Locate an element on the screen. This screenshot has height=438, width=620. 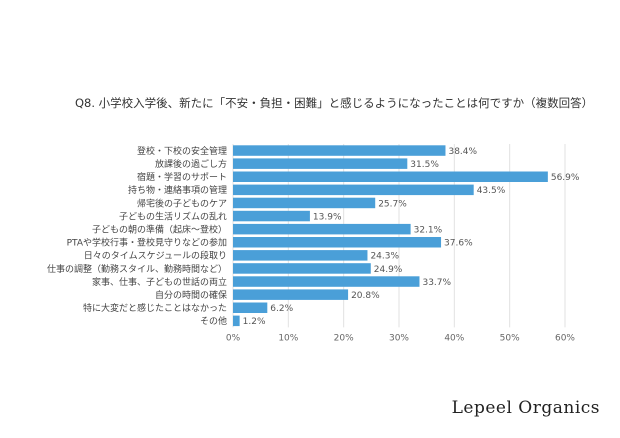
data-label: 33.7% is located at coordinates (436, 283).